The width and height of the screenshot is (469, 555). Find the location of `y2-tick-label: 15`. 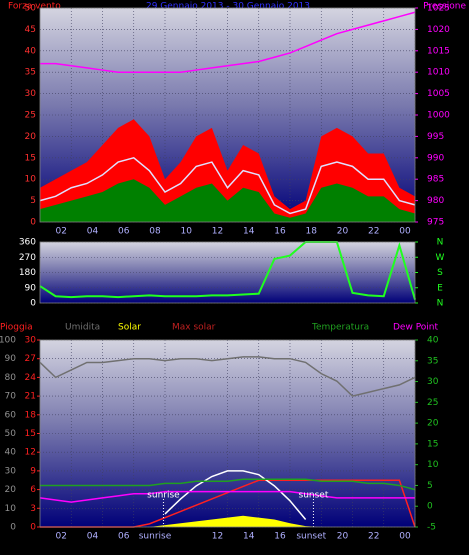

y2-tick-label: 15 is located at coordinates (432, 444).